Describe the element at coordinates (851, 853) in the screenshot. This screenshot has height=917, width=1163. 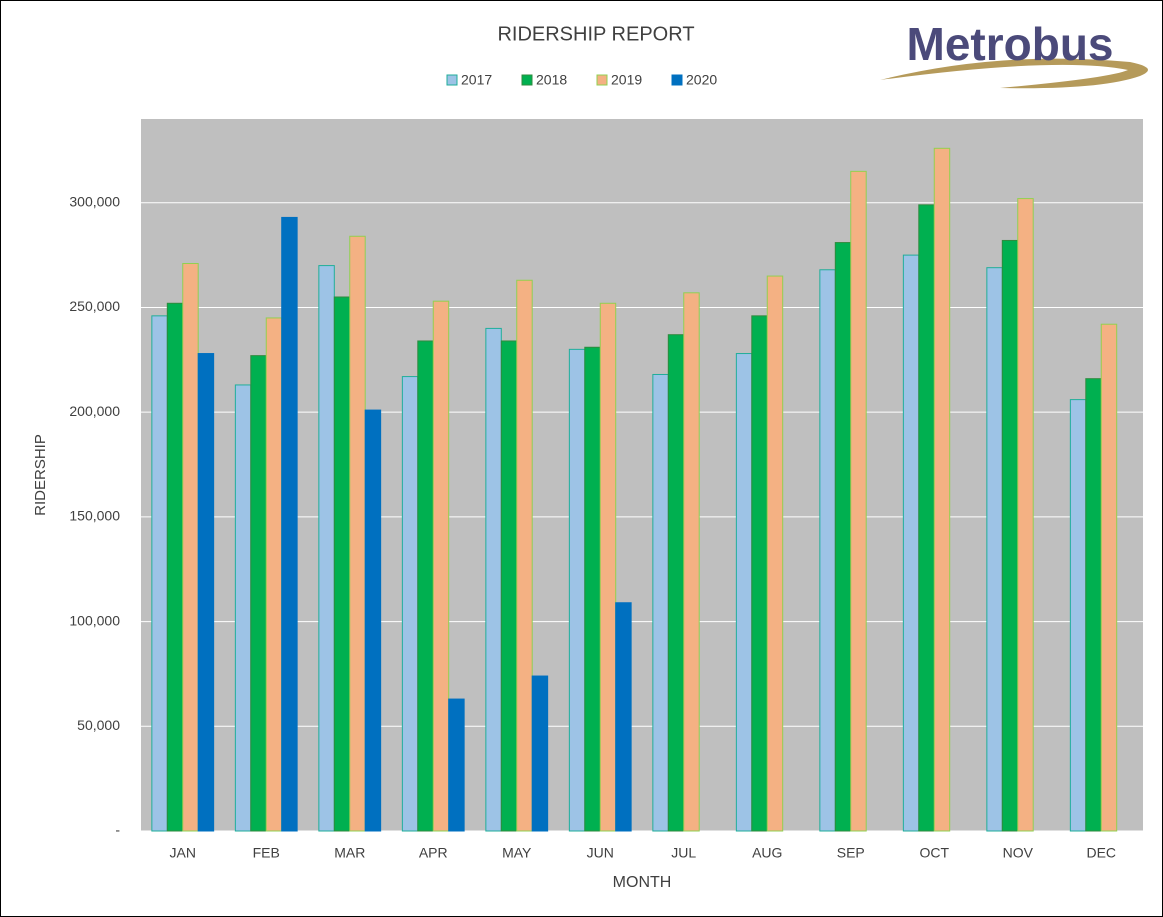
I see `x-tick-label: SEP` at that location.